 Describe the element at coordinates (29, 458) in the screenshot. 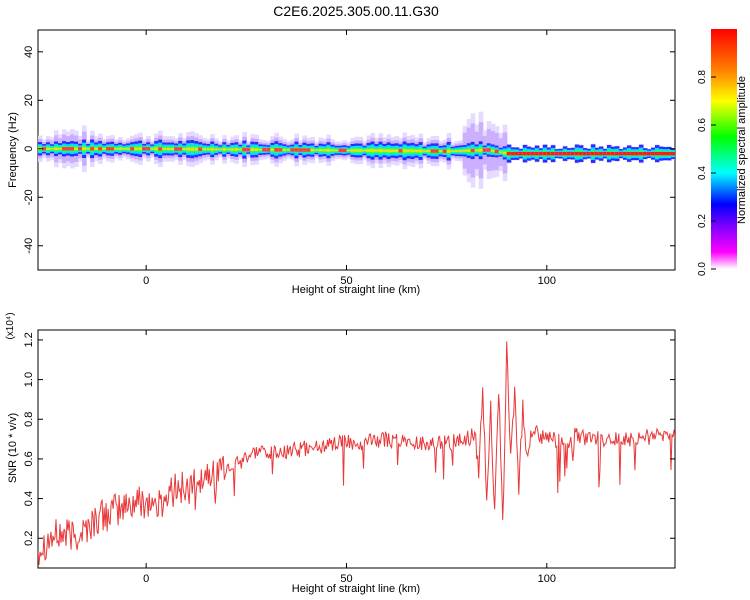

I see `snr-y-tick-label: 0.6` at that location.